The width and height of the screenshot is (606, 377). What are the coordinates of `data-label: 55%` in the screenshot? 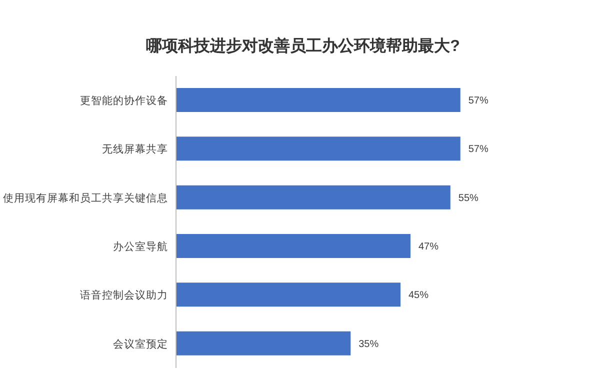 It's located at (468, 198).